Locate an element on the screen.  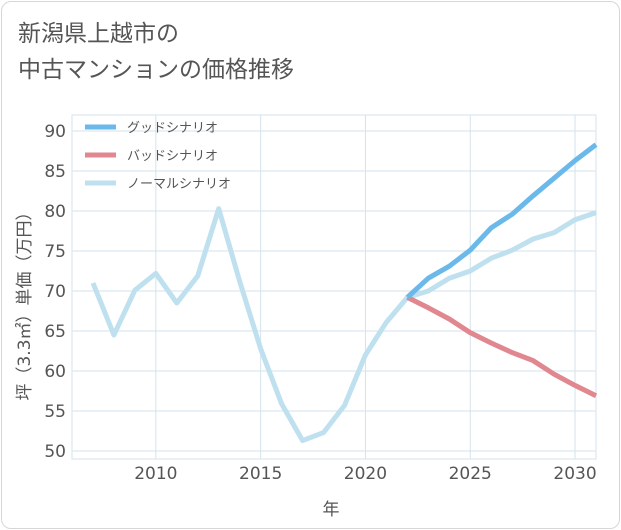
x-tick-label: 2030 is located at coordinates (574, 474).